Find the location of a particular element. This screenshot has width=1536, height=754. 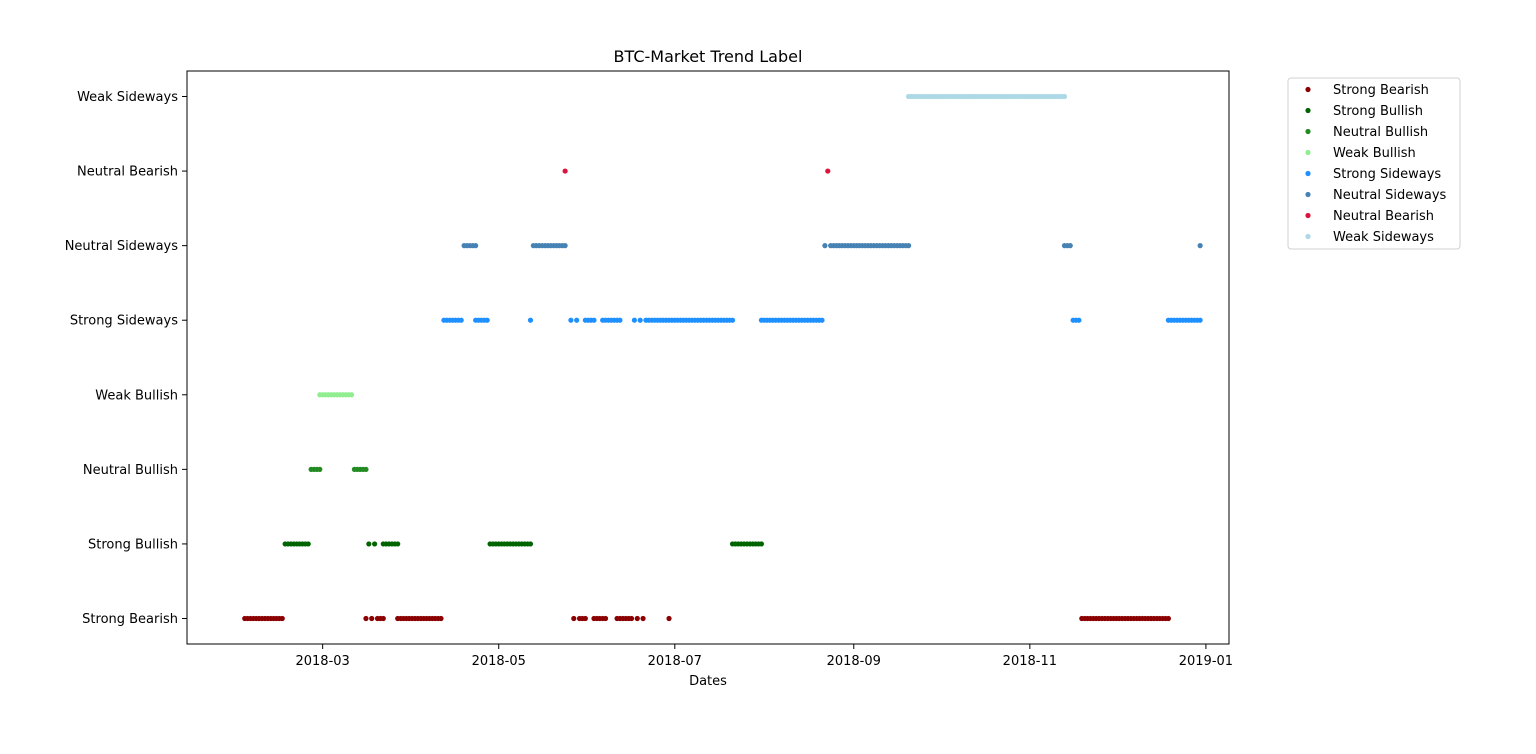

x-tick-label: 2018-07 is located at coordinates (675, 661).